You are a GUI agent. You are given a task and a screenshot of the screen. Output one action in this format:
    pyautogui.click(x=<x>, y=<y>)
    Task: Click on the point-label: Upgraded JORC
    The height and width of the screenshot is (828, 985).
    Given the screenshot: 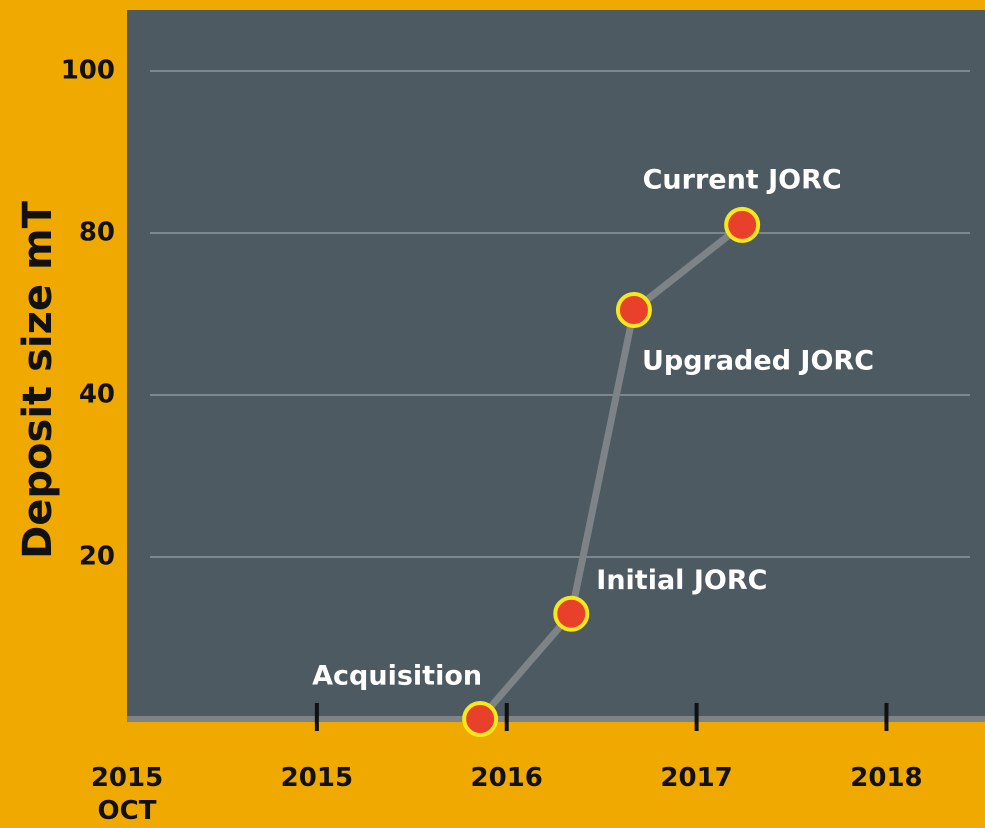 What is the action you would take?
    pyautogui.click(x=758, y=360)
    